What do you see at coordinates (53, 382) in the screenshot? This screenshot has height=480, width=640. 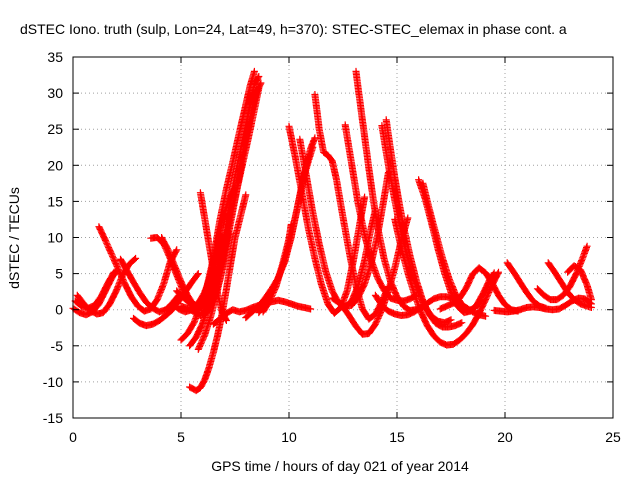 I see `y-tick-label: -10` at bounding box center [53, 382].